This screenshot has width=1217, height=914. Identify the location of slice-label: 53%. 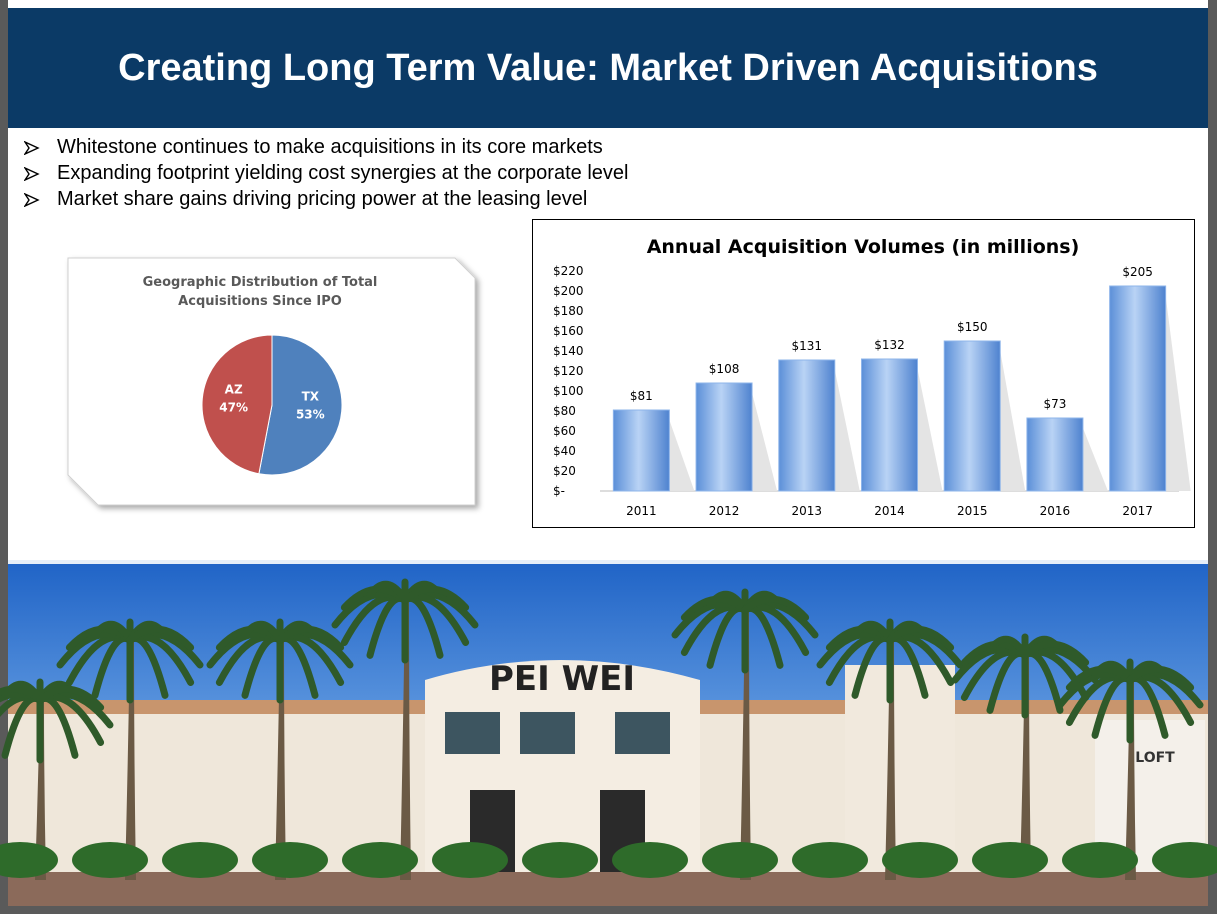
(310, 415).